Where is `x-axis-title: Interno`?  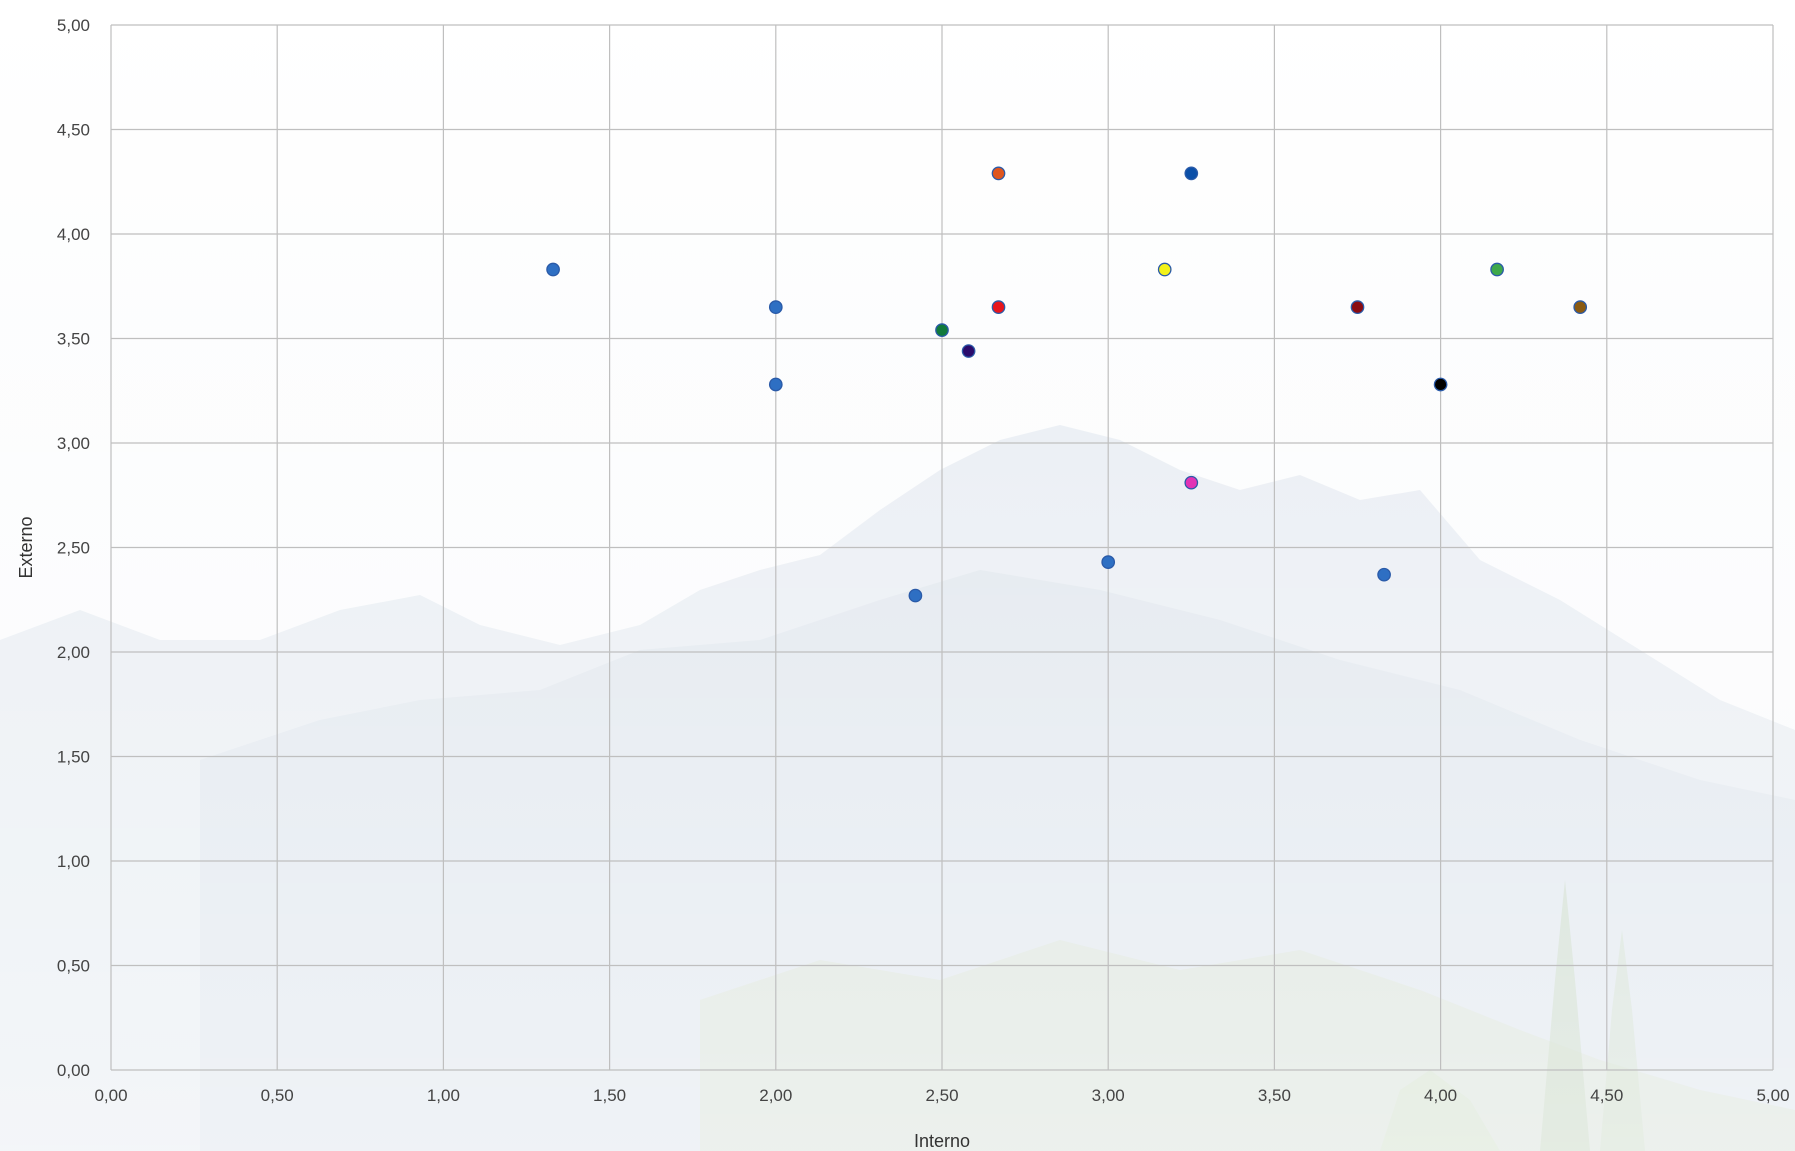 x-axis-title: Interno is located at coordinates (942, 1141).